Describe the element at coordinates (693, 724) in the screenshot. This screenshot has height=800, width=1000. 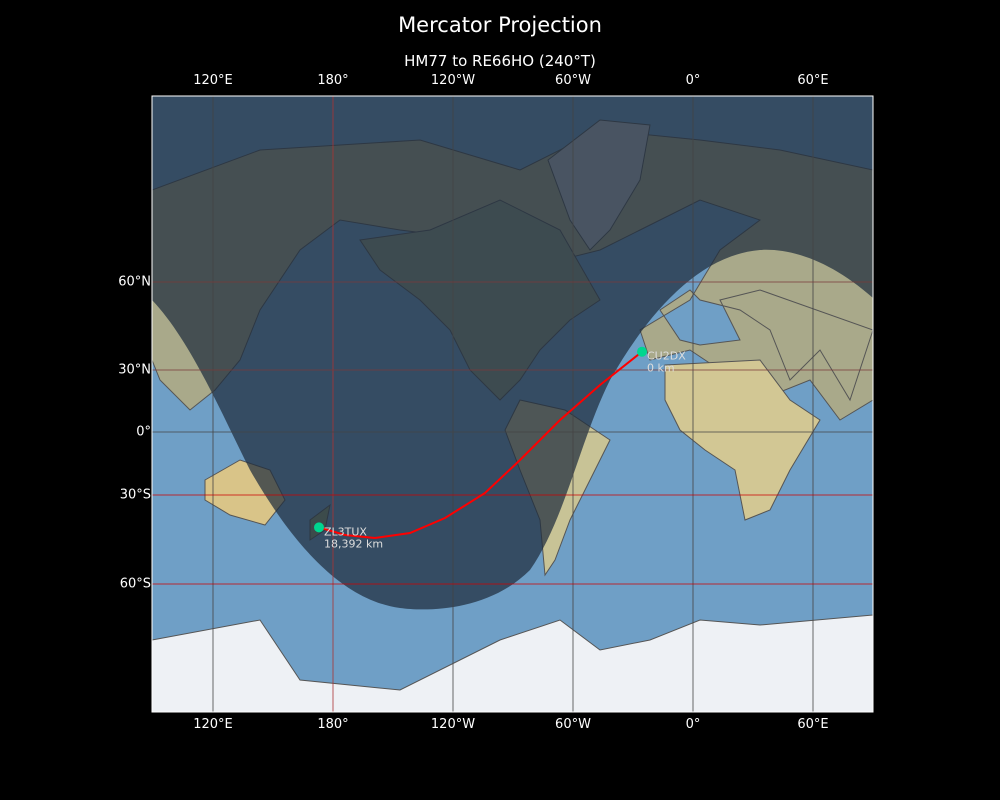
I see `bottom-lon-tick: 0°` at that location.